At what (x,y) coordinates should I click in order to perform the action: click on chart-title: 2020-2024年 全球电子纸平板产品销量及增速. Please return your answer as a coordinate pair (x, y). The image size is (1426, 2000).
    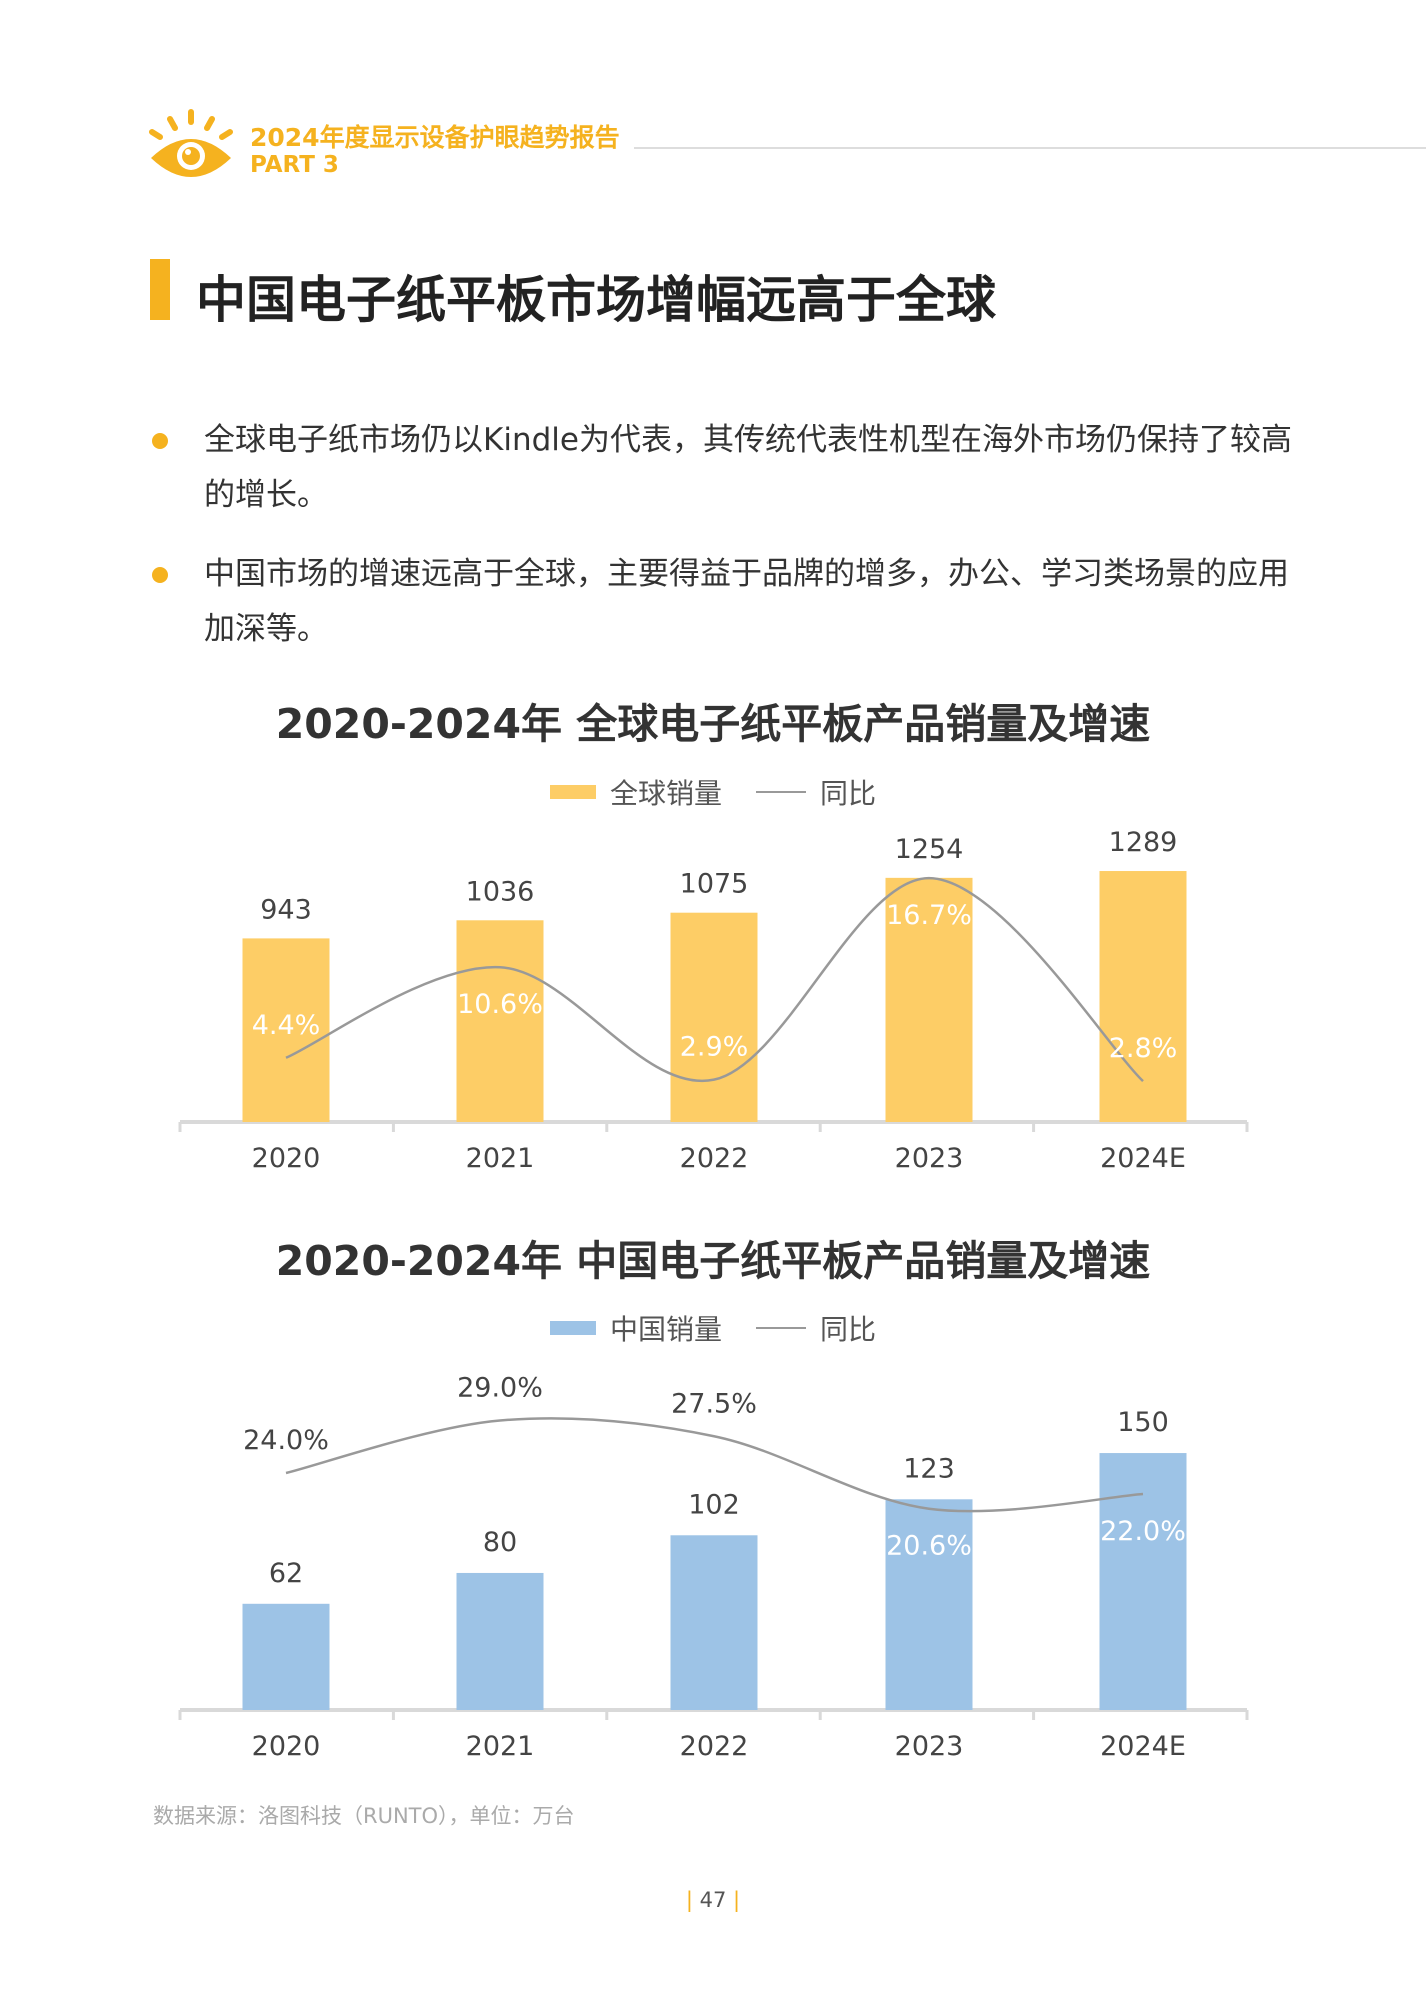
    Looking at the image, I should click on (713, 724).